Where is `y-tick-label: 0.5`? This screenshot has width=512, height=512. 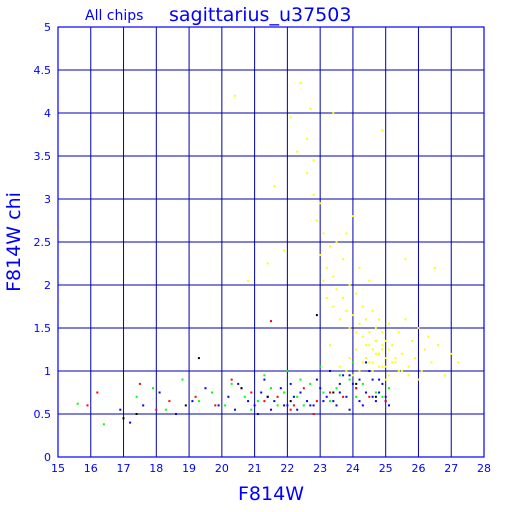 y-tick-label: 0.5 is located at coordinates (43, 414).